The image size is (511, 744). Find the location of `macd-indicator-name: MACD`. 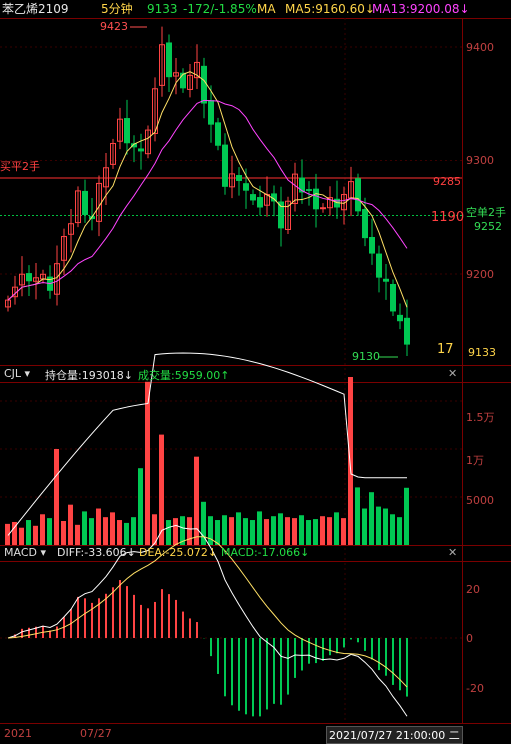

macd-indicator-name: MACD is located at coordinates (20, 552).